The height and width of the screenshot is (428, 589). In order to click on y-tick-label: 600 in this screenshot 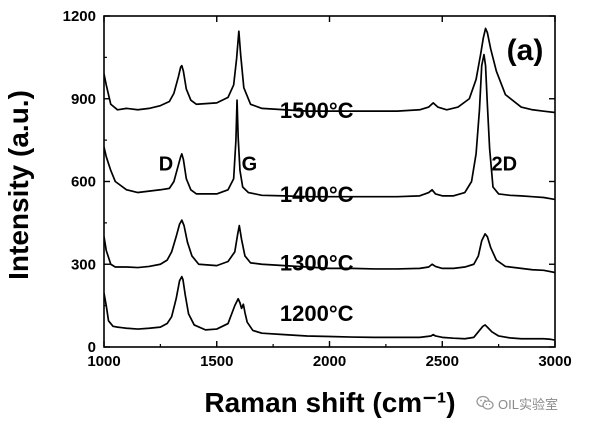, I will do `click(83, 182)`.